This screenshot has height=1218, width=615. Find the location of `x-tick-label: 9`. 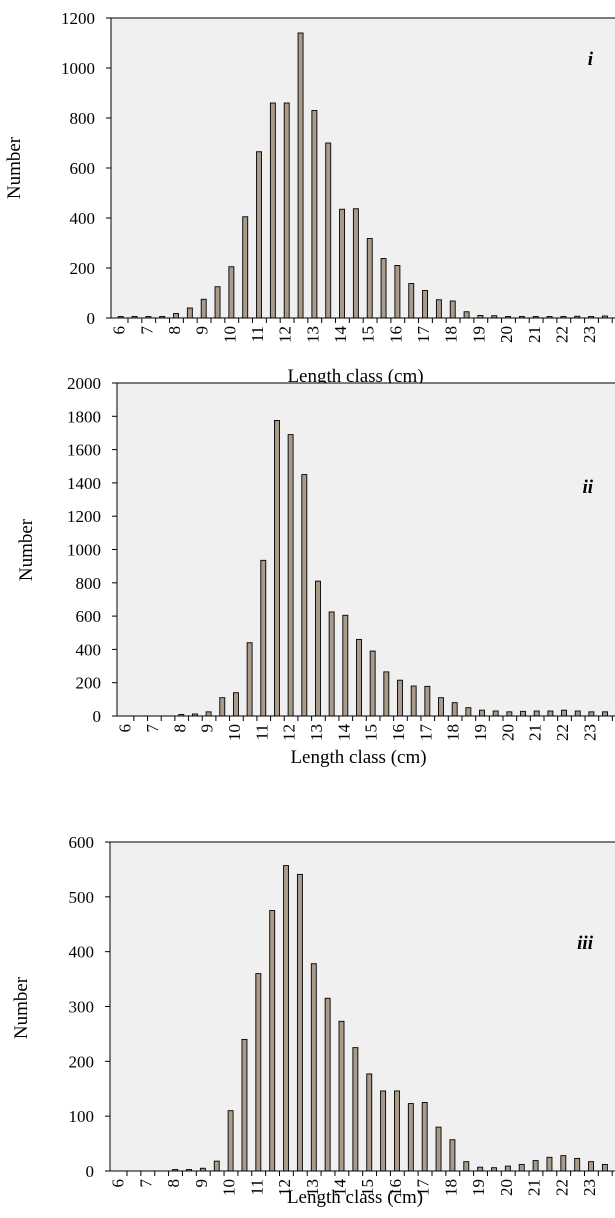

x-tick-label: 9 is located at coordinates (207, 728).